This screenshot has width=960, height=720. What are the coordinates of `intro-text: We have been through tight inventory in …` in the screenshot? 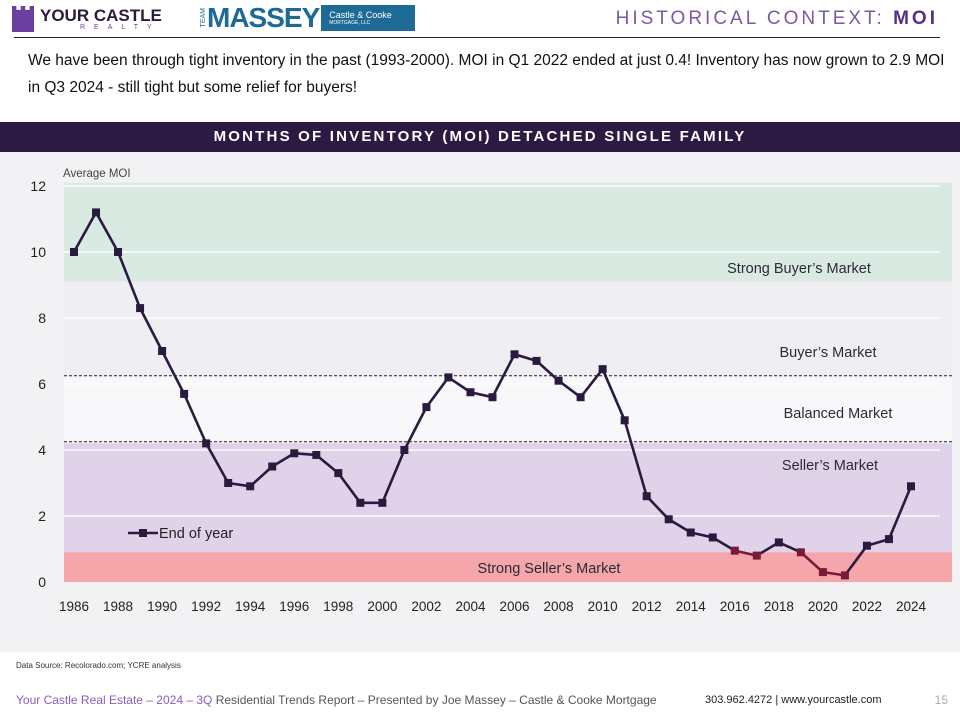 It's located at (486, 74).